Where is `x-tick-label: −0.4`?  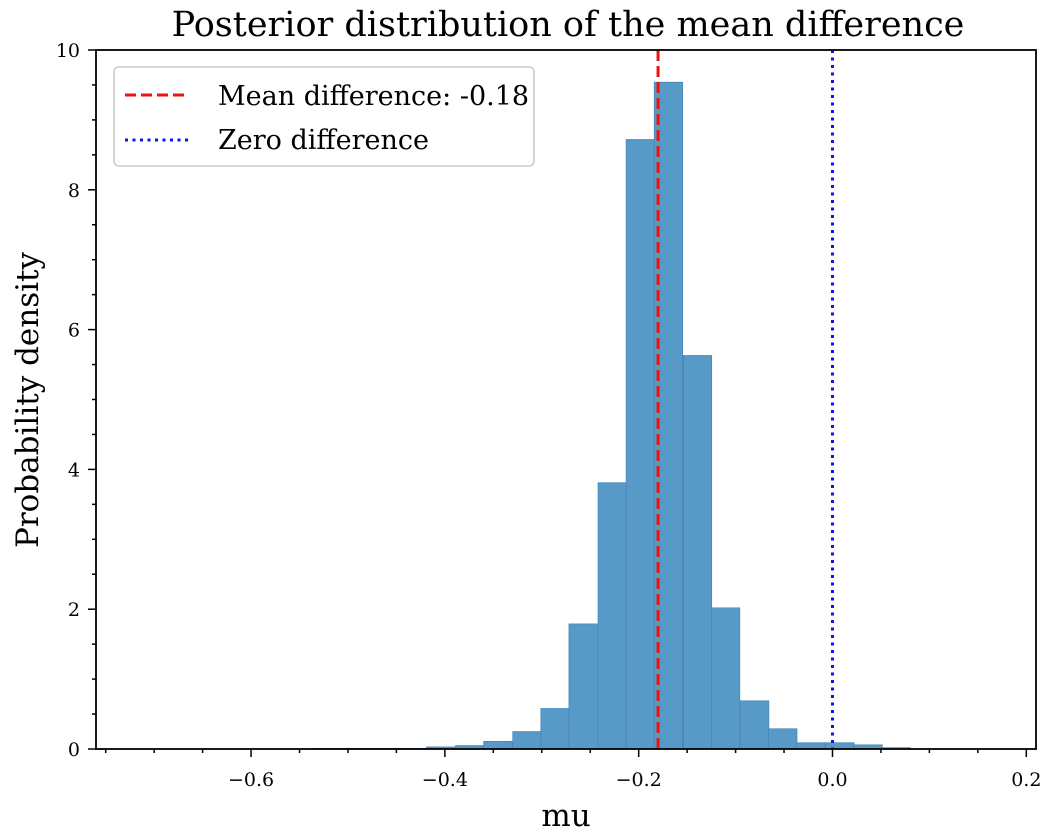
x-tick-label: −0.4 is located at coordinates (445, 780).